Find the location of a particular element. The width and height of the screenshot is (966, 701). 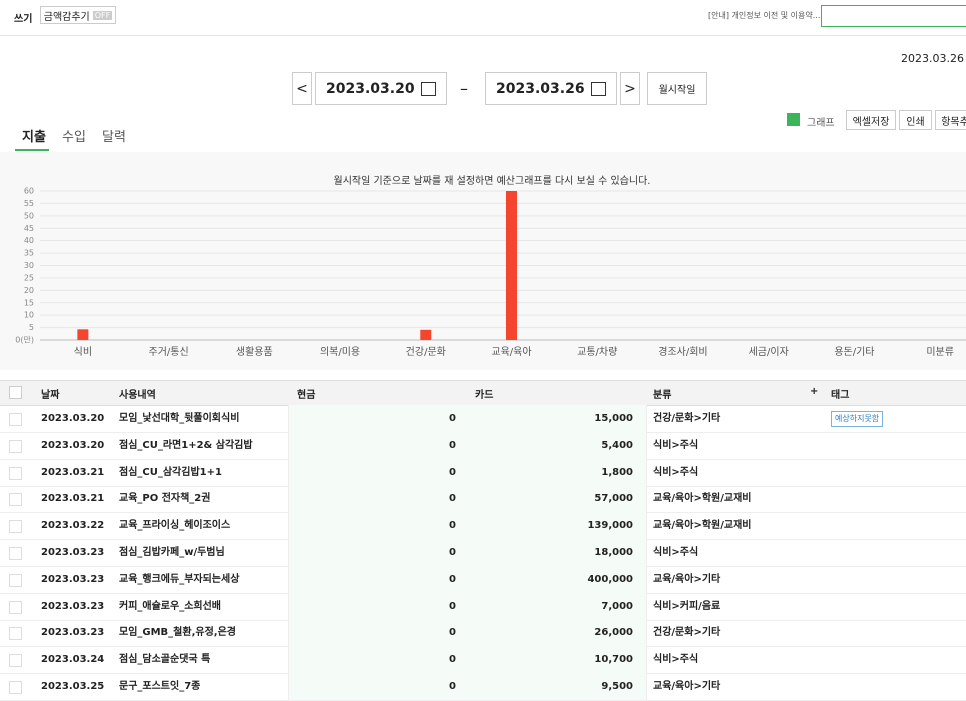

hide-toggle: 금액감추기 OFF is located at coordinates (78, 15).